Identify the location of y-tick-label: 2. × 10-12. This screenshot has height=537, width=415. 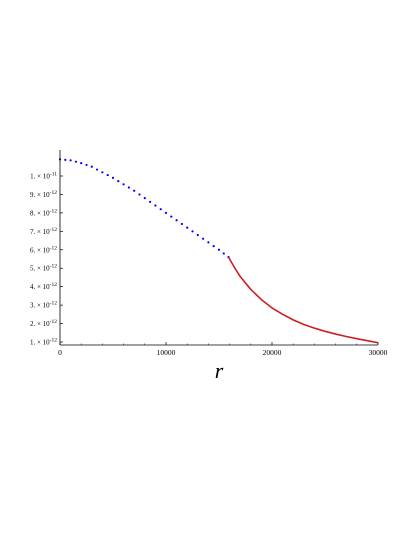
(43, 323).